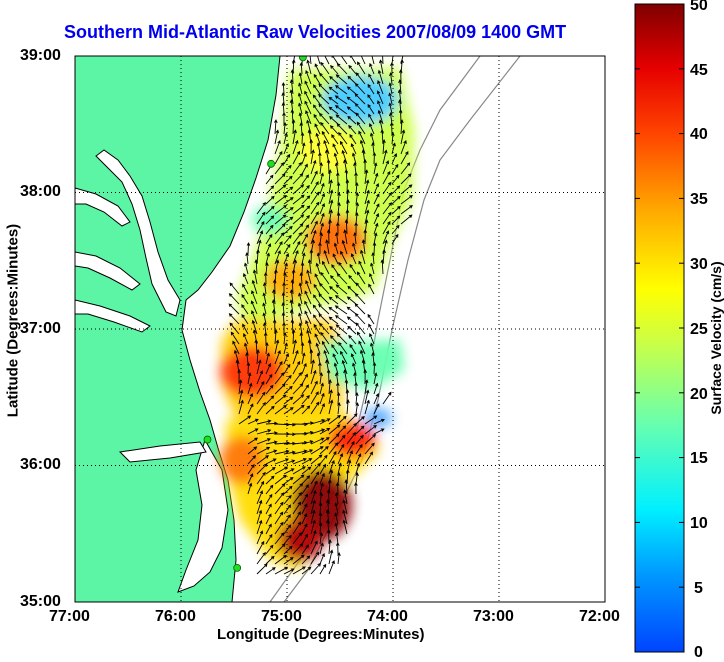 Image resolution: width=724 pixels, height=662 pixels. I want to click on colorbar-label: Surface Velocity (cm/s), so click(716, 338).